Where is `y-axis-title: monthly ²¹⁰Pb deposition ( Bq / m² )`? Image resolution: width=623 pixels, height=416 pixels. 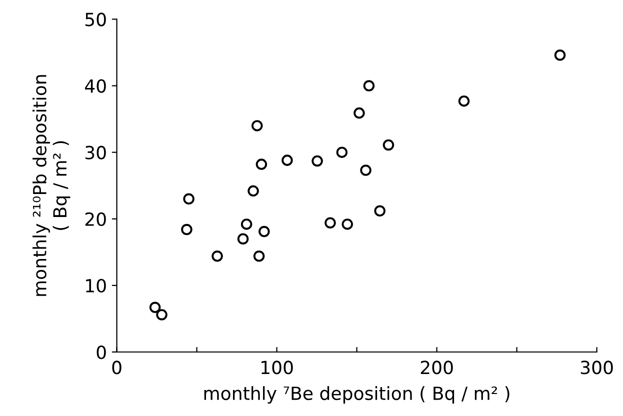 y-axis-title: monthly ²¹⁰Pb deposition ( Bq / m² ) is located at coordinates (51, 185).